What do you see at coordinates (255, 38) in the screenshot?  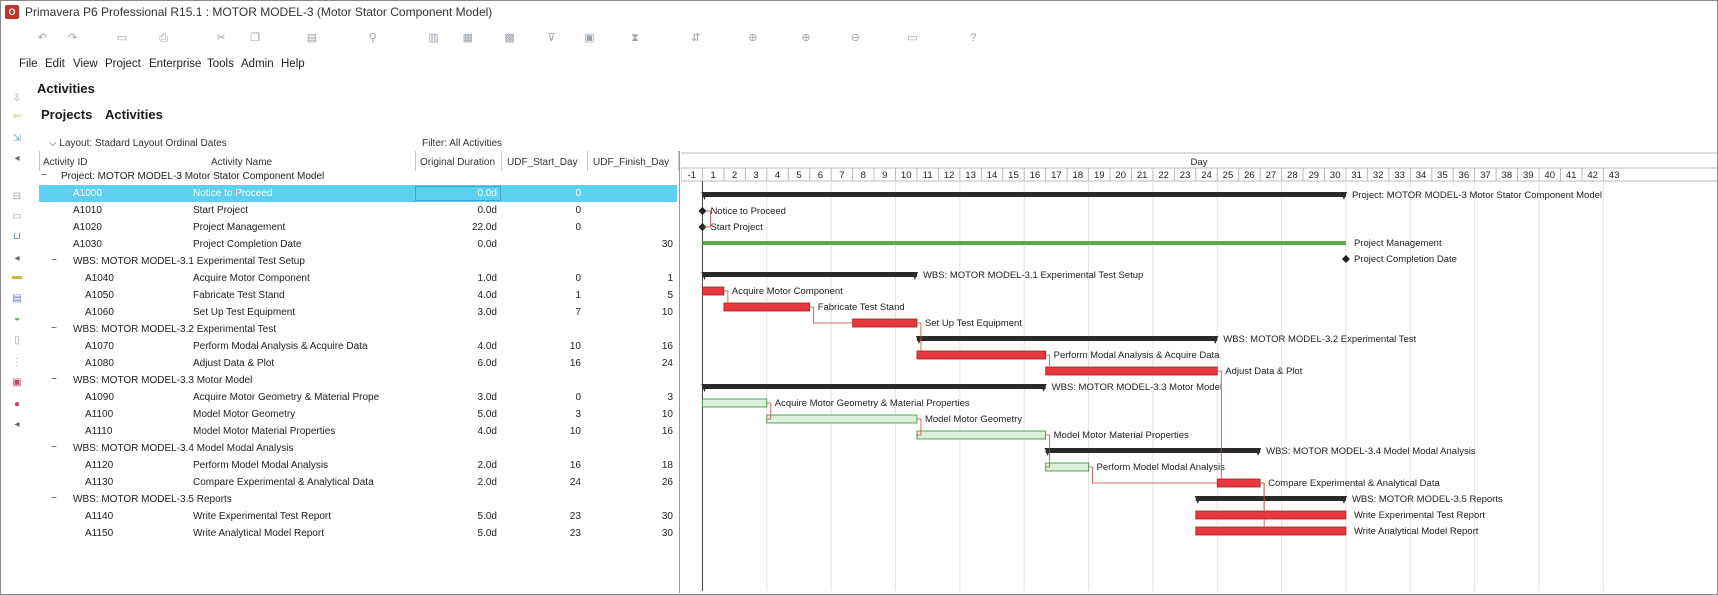 I see `copy-icon: ❐` at bounding box center [255, 38].